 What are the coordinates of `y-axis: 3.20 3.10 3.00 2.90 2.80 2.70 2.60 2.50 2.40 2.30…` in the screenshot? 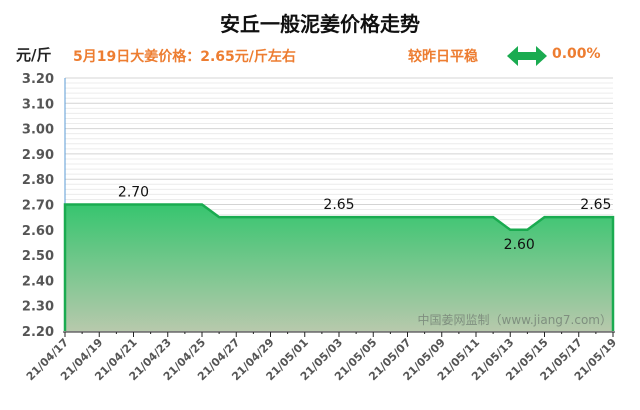 It's located at (44, 206).